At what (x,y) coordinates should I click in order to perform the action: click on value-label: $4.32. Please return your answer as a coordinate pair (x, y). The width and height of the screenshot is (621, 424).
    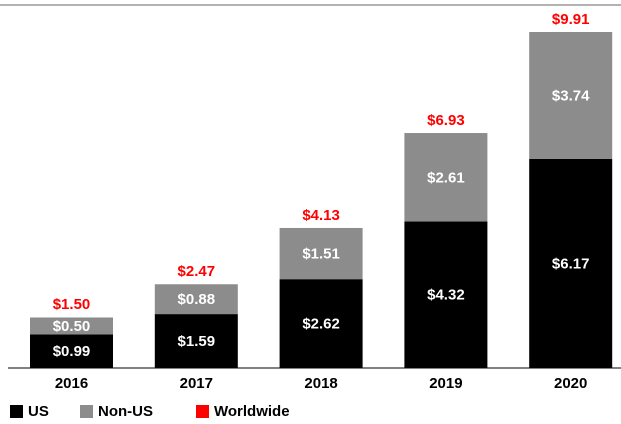
    Looking at the image, I should click on (446, 295).